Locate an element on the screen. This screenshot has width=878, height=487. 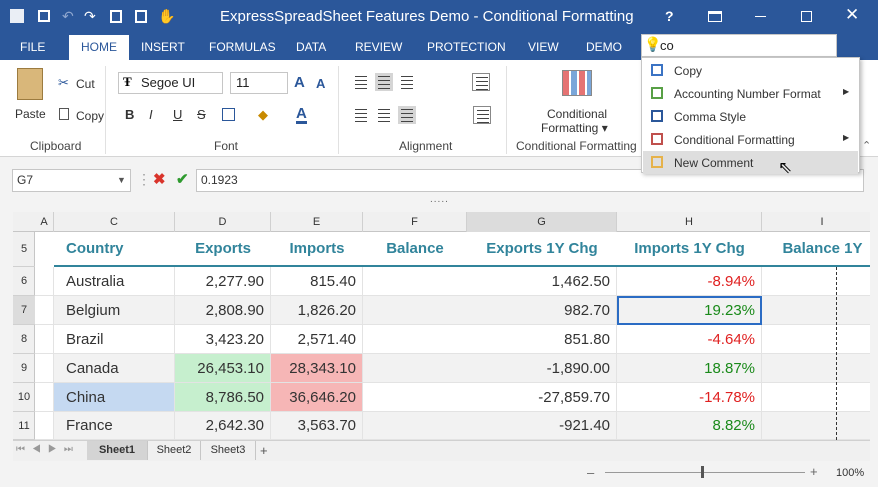
font-style-button: B is located at coordinates (130, 114).